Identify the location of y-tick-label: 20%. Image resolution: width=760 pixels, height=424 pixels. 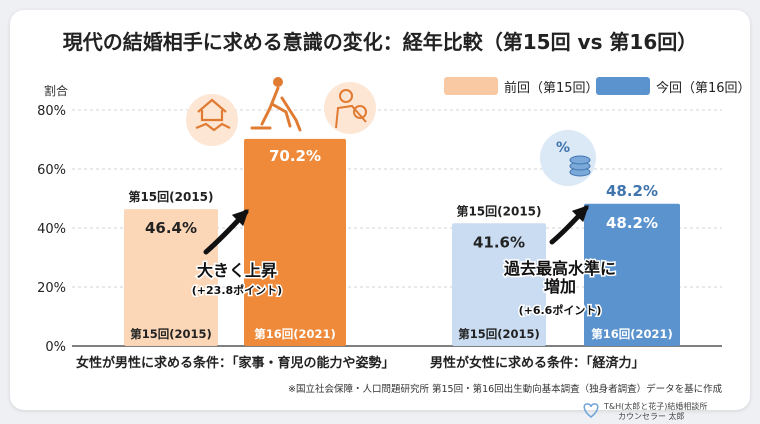
(51, 288).